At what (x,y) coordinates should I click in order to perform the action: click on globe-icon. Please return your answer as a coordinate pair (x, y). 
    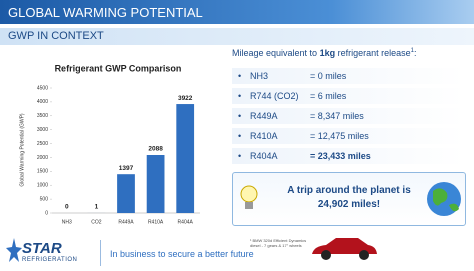
    Looking at the image, I should click on (444, 199).